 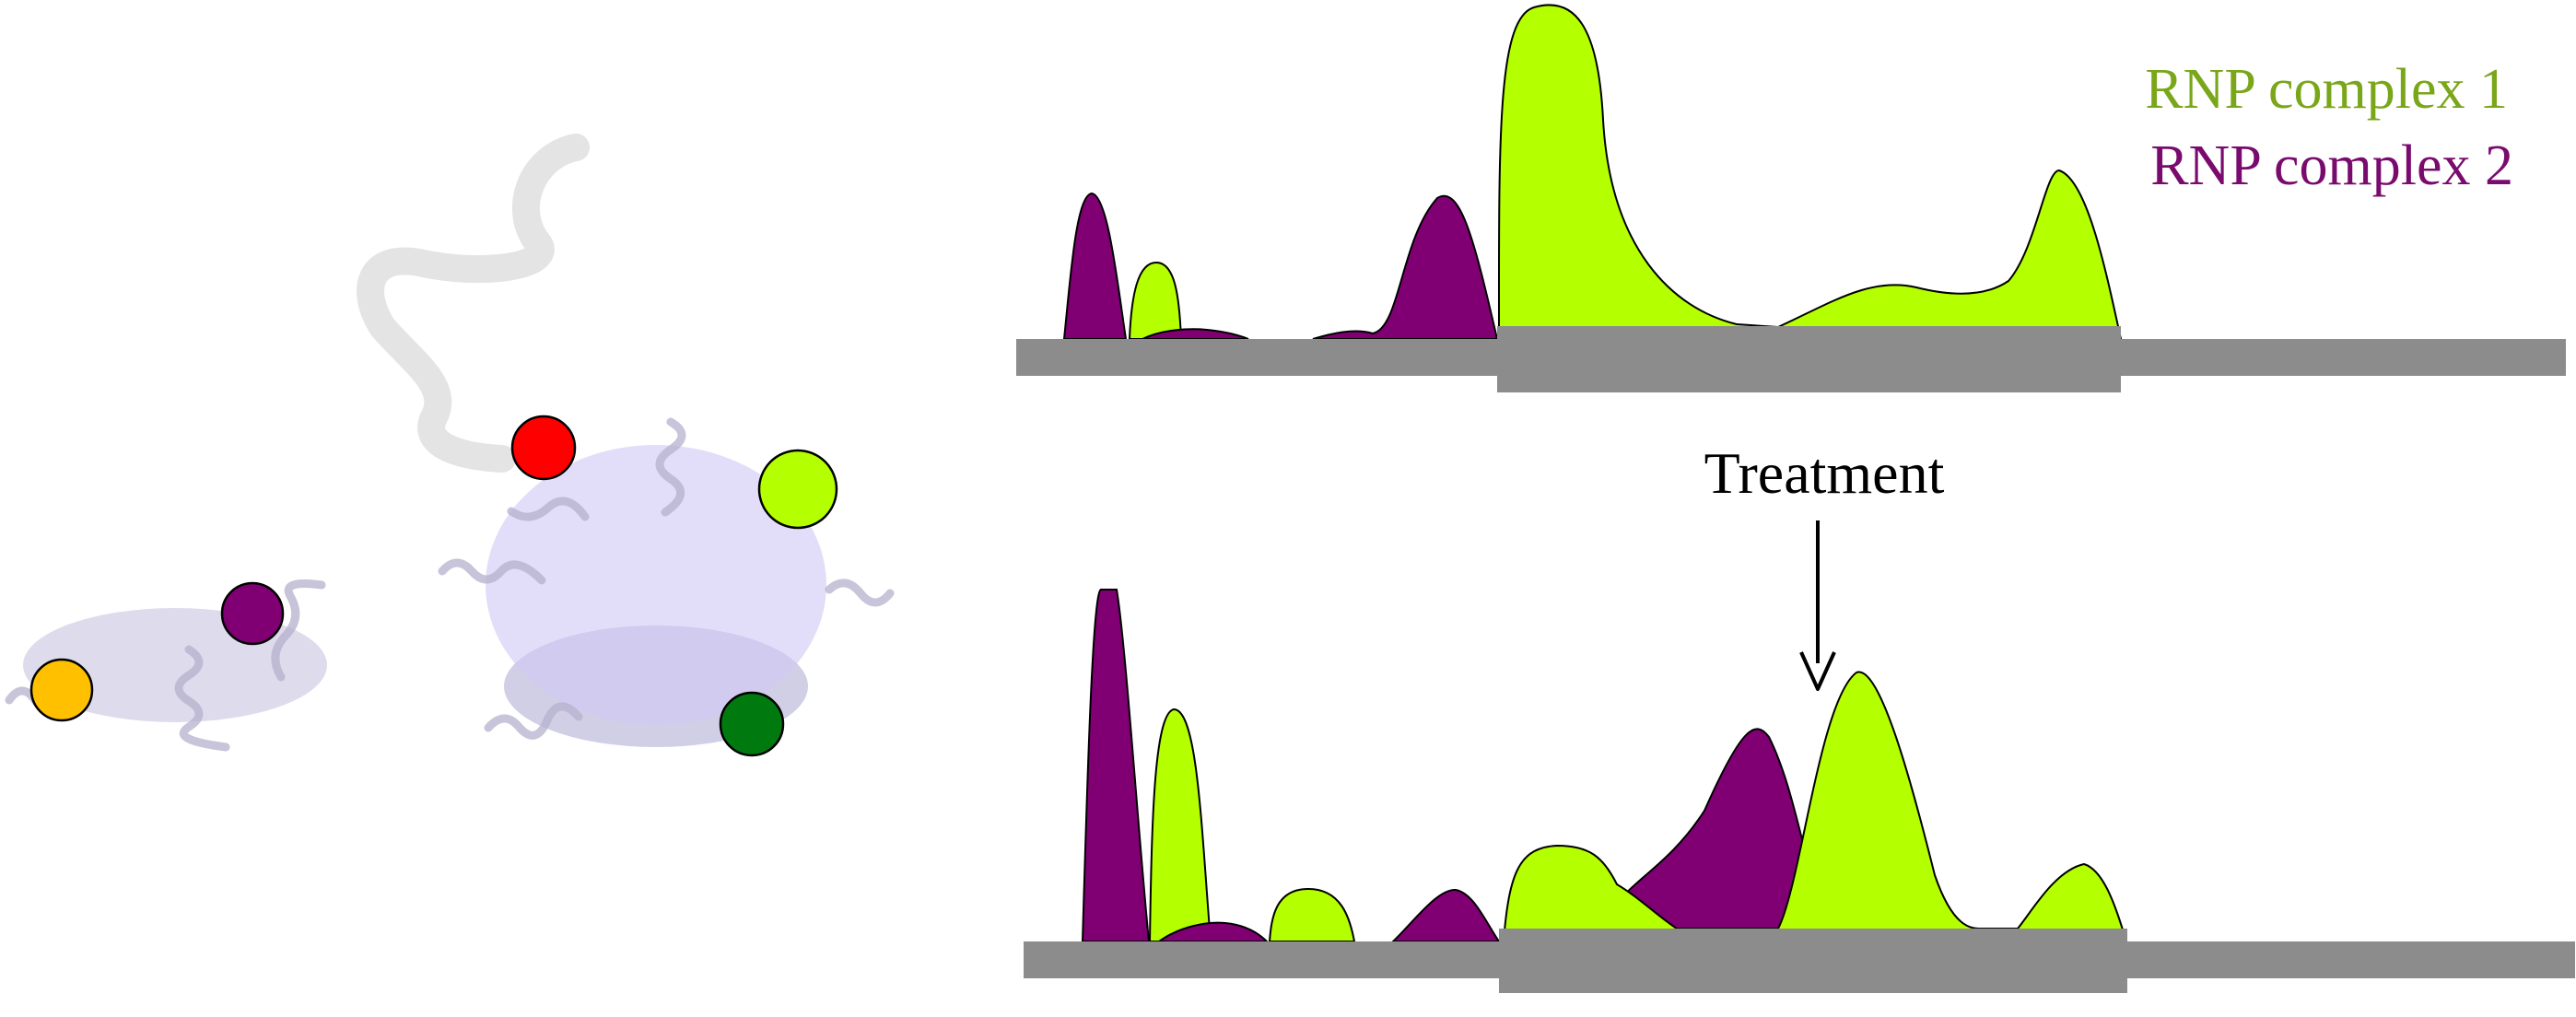 I want to click on protein-red-icon, so click(x=543, y=448).